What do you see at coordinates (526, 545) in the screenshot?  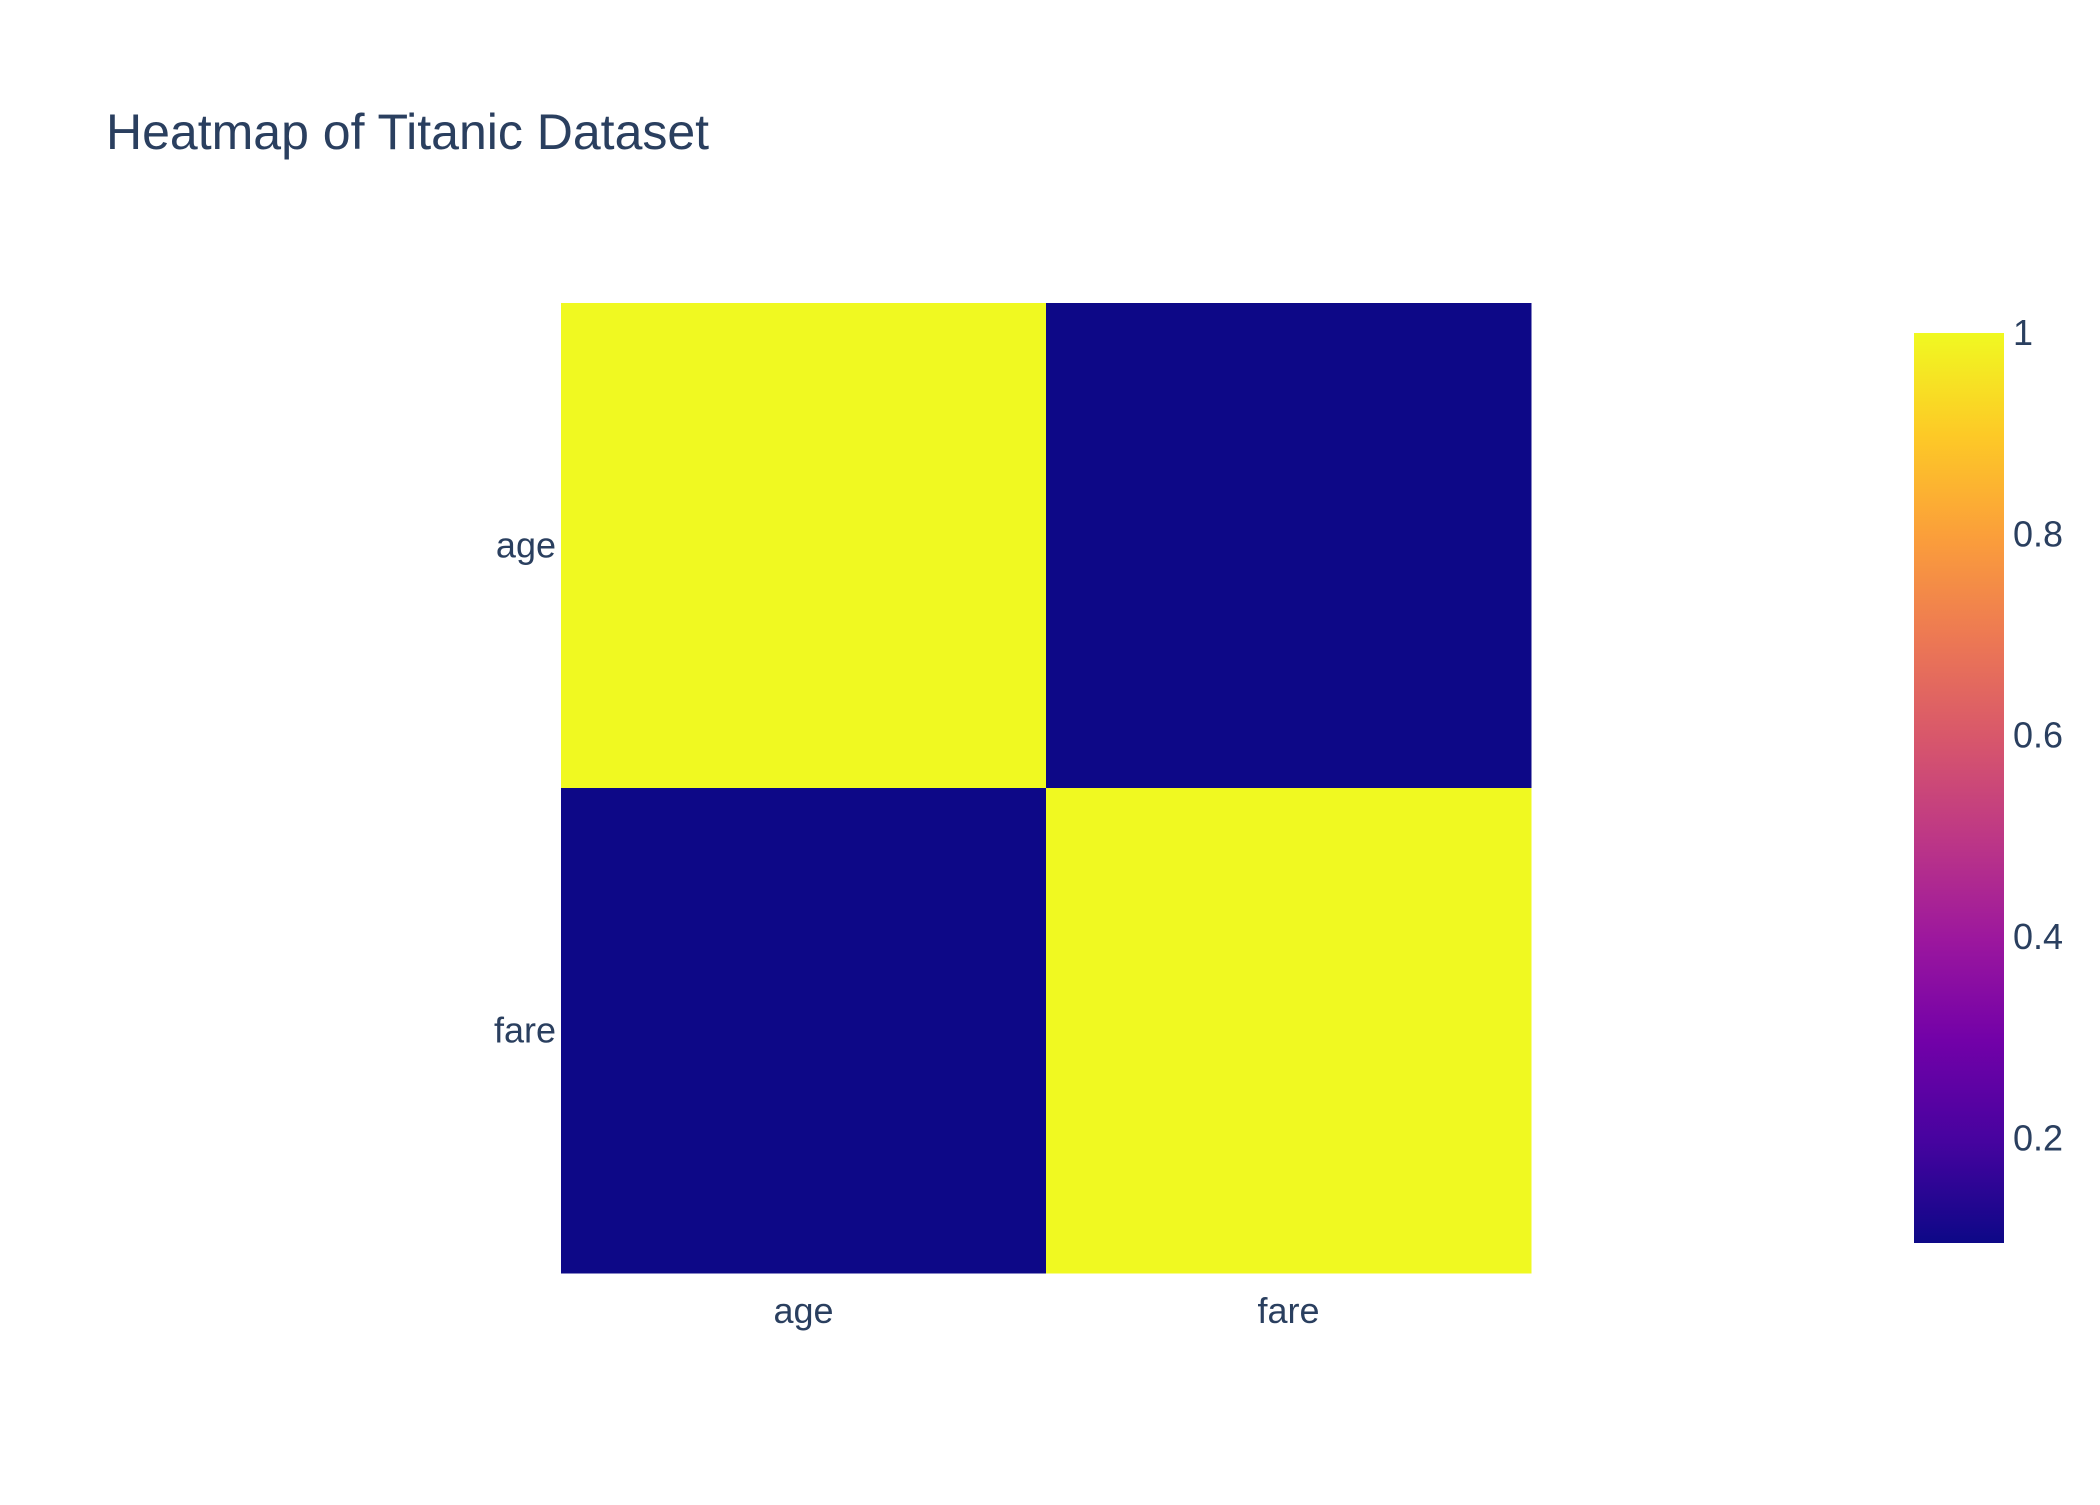 I see `y-tick-label: age` at bounding box center [526, 545].